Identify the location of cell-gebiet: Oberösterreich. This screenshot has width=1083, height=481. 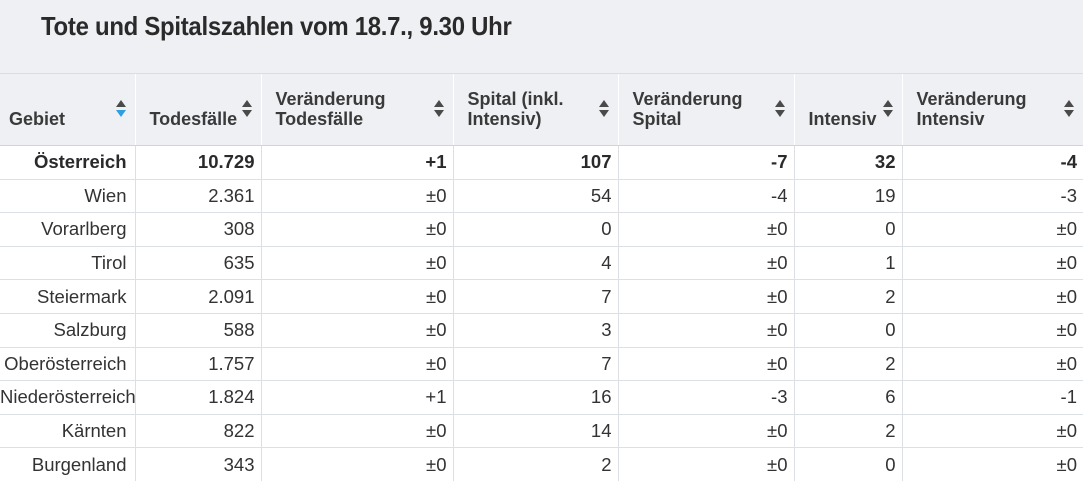
(67, 364).